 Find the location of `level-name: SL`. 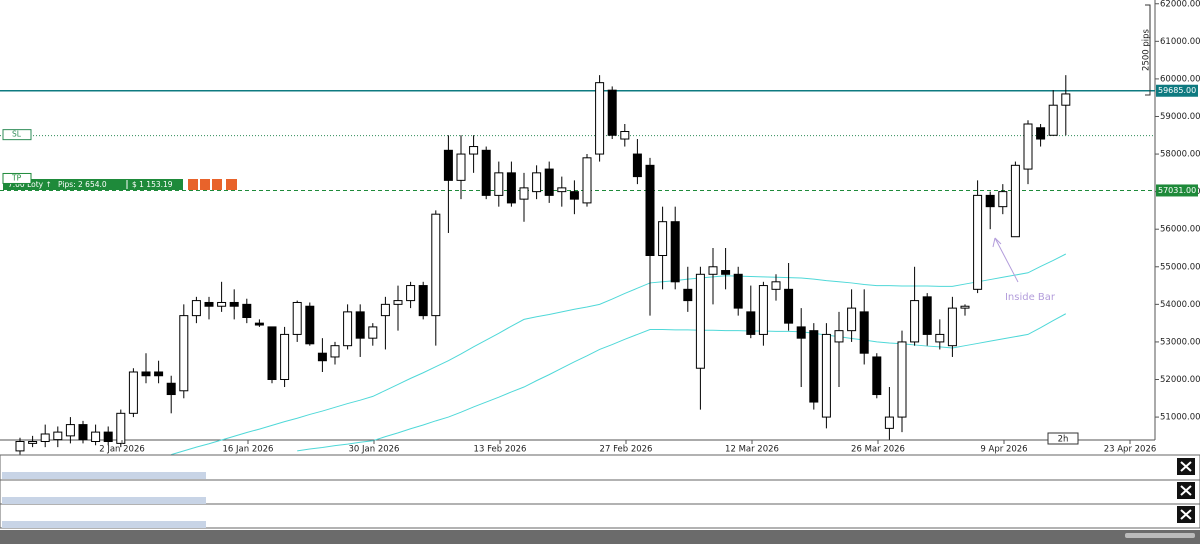

level-name: SL is located at coordinates (17, 134).